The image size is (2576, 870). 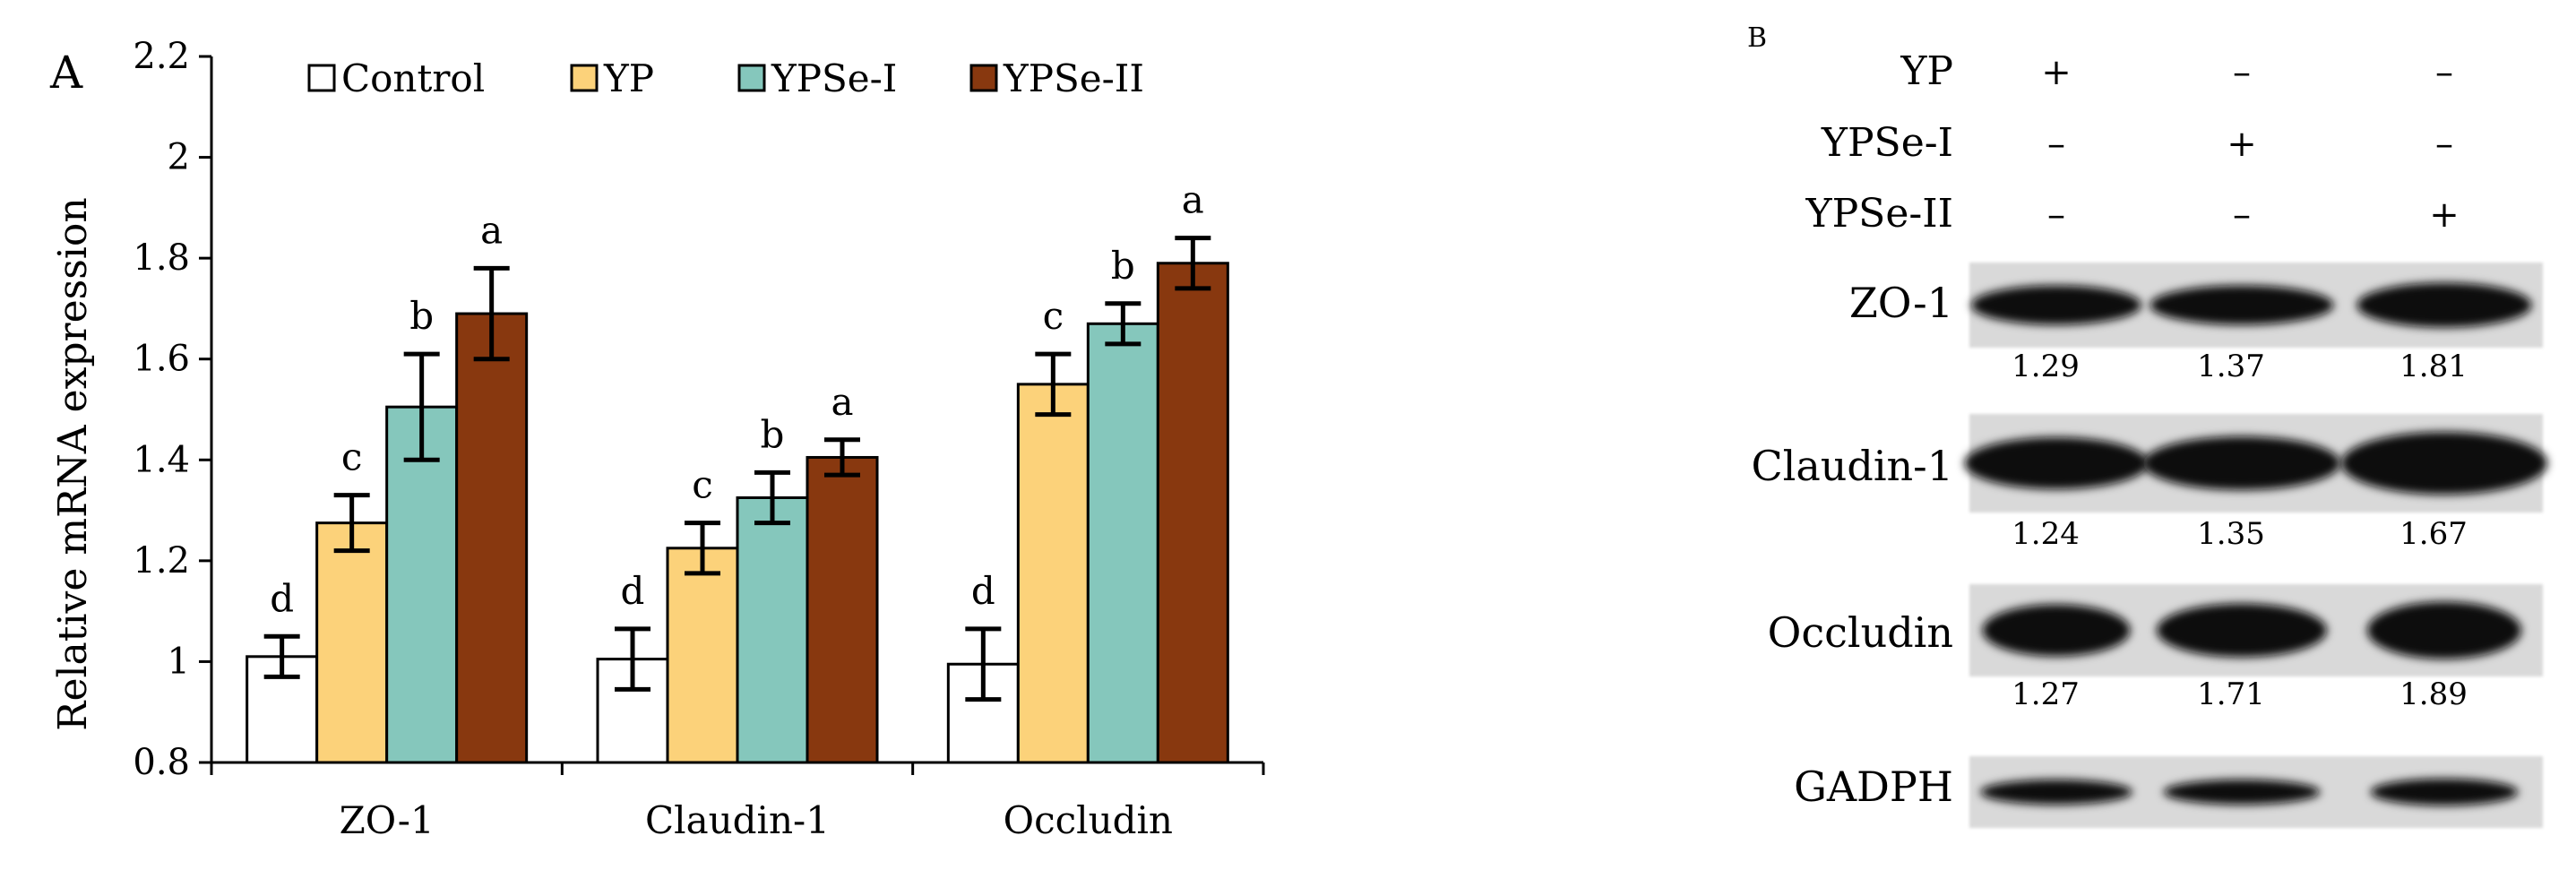 I want to click on legend-swatch-control, so click(x=321, y=78).